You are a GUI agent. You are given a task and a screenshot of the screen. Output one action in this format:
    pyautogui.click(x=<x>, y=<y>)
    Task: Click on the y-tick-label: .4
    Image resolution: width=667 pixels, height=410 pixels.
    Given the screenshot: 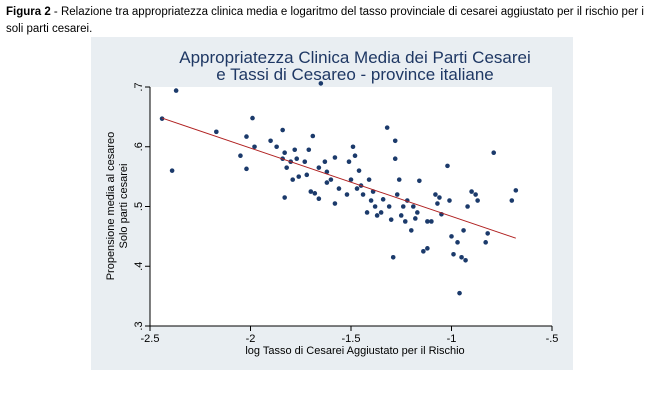 What is the action you would take?
    pyautogui.click(x=139, y=266)
    